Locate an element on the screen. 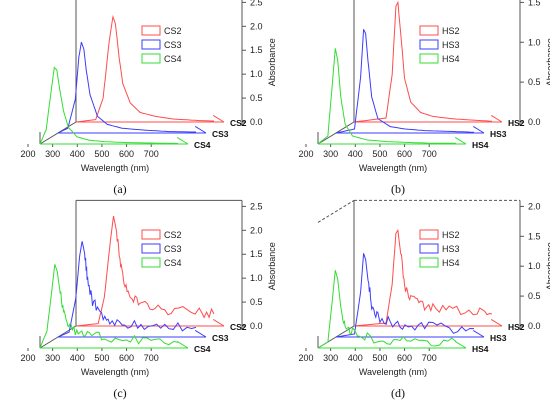  legend-swatch-CS2 is located at coordinates (151, 30).